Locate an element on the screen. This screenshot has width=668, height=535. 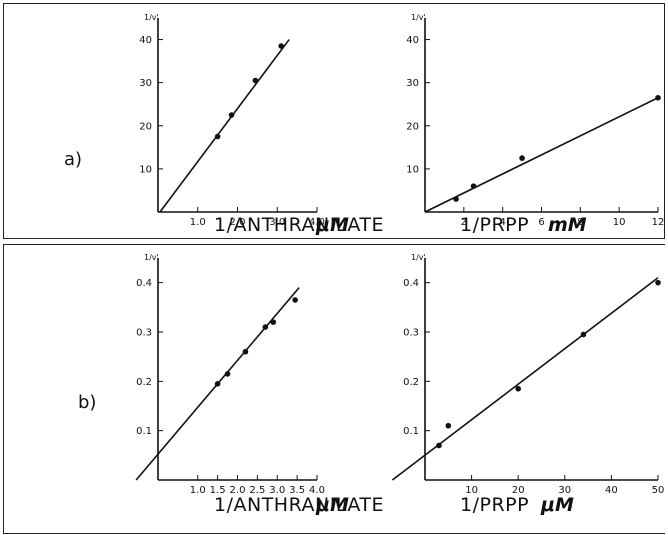
x-tick-label: 20 is located at coordinates (518, 490).